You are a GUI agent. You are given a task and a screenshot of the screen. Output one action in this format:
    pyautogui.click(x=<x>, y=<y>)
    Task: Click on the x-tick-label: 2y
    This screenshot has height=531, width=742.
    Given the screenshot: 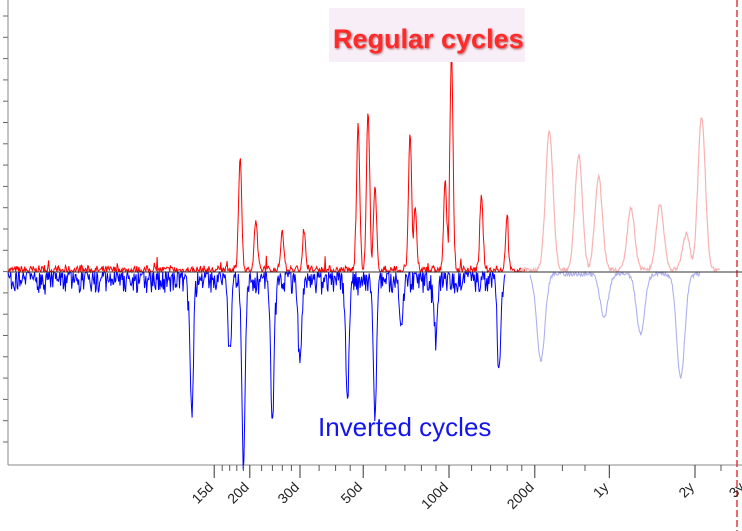 What is the action you would take?
    pyautogui.click(x=686, y=490)
    